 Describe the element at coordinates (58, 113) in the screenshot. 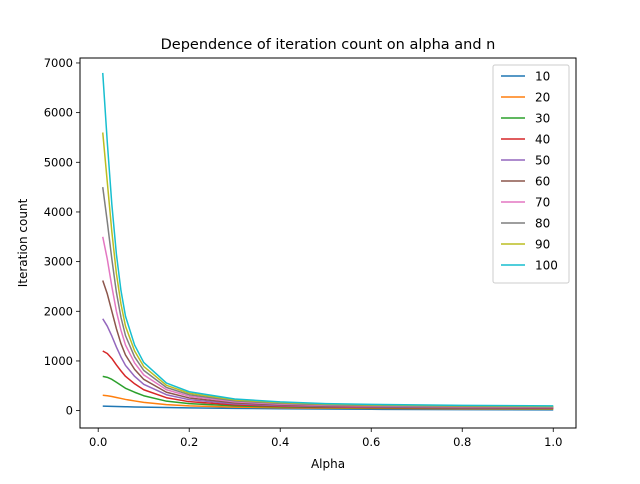

I see `y-tick-label: 6000` at that location.